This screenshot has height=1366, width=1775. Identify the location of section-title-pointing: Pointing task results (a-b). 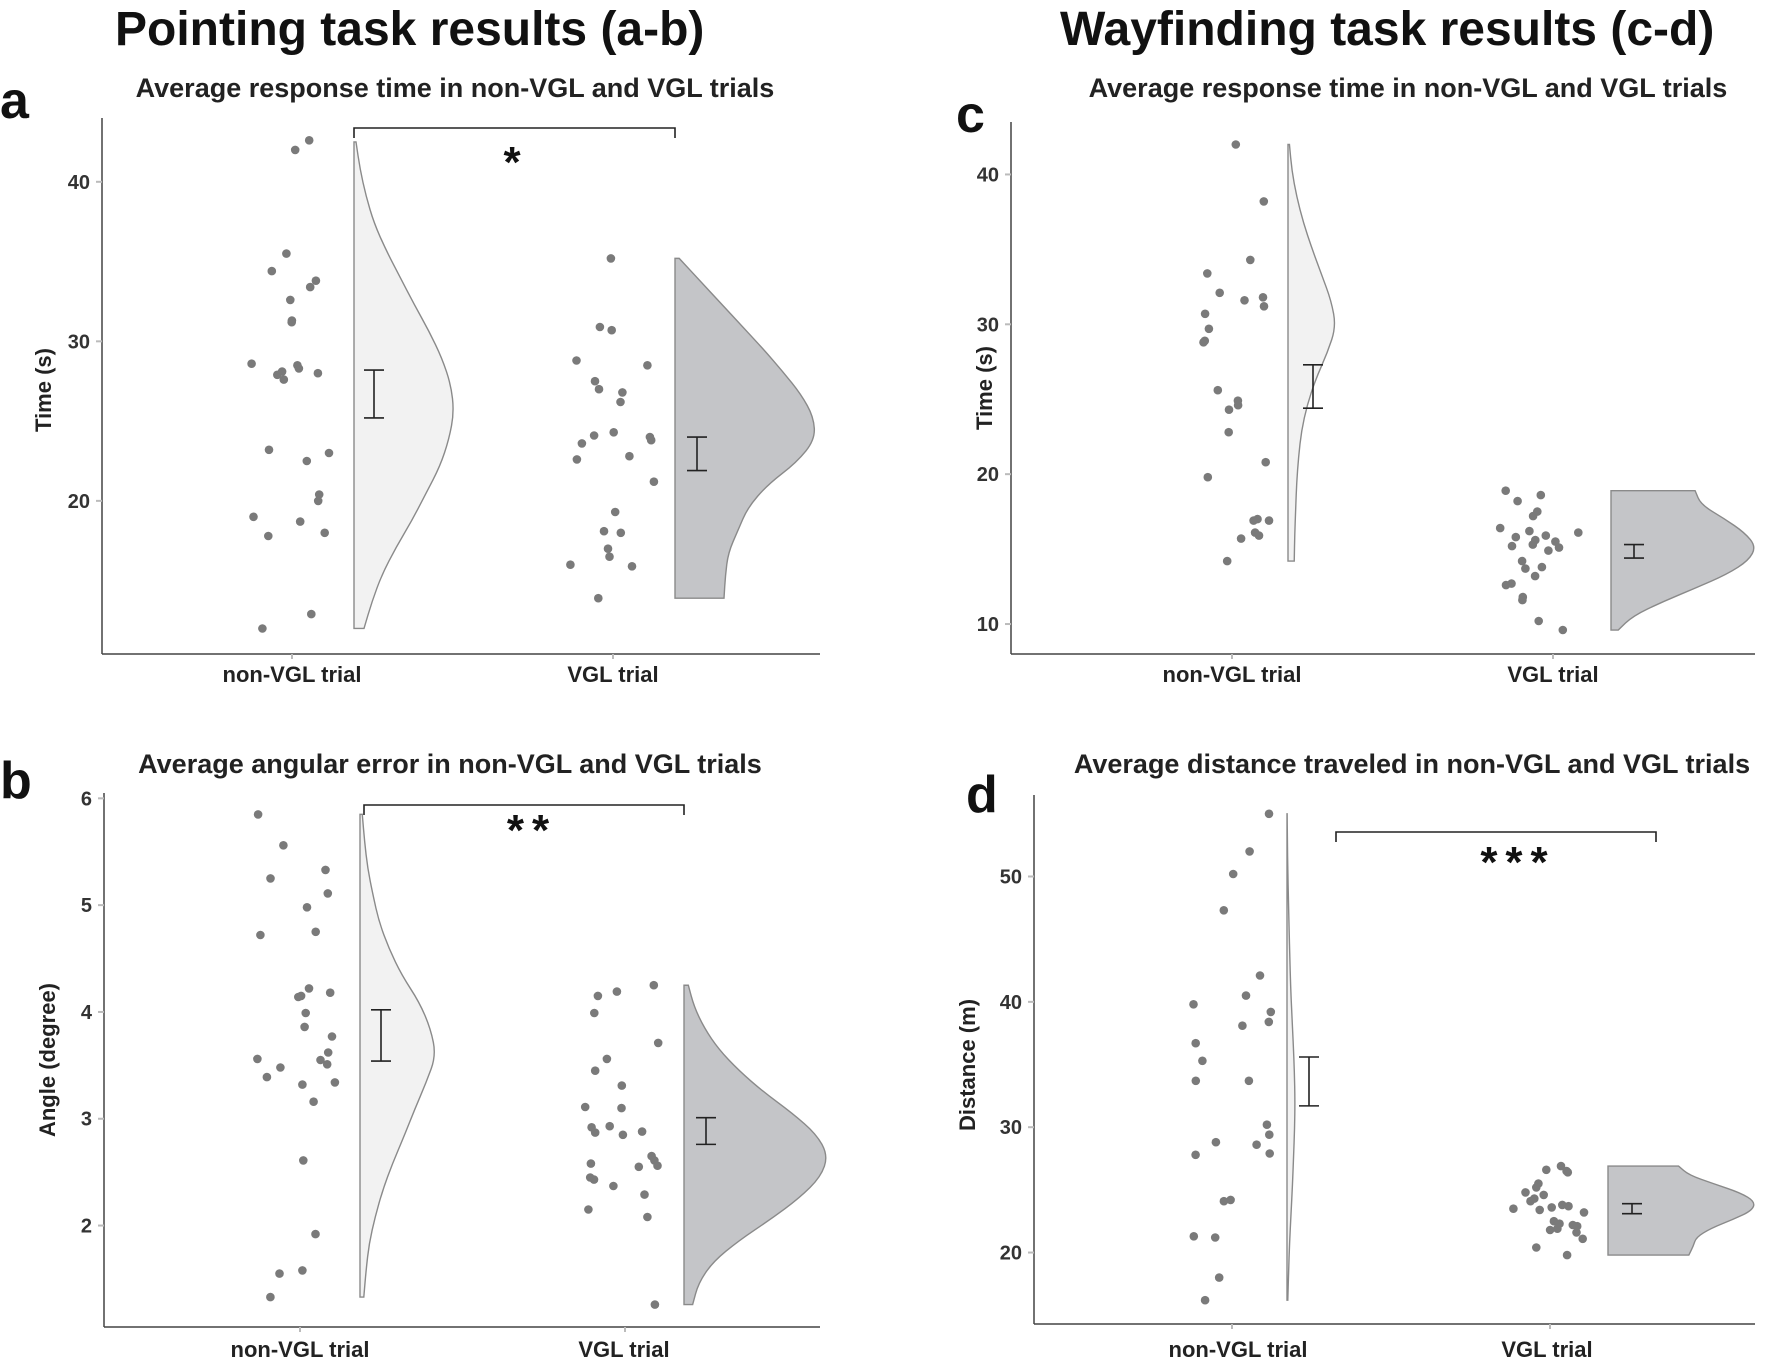
(410, 29).